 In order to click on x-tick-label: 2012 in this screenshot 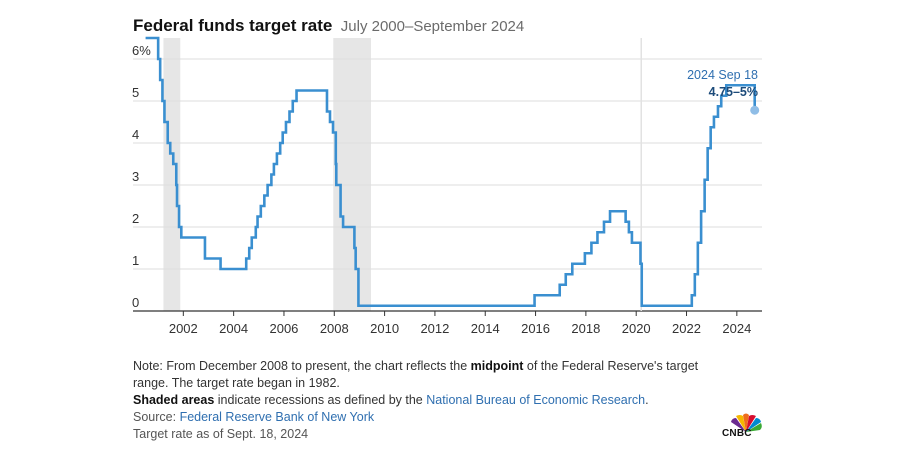, I will do `click(434, 328)`.